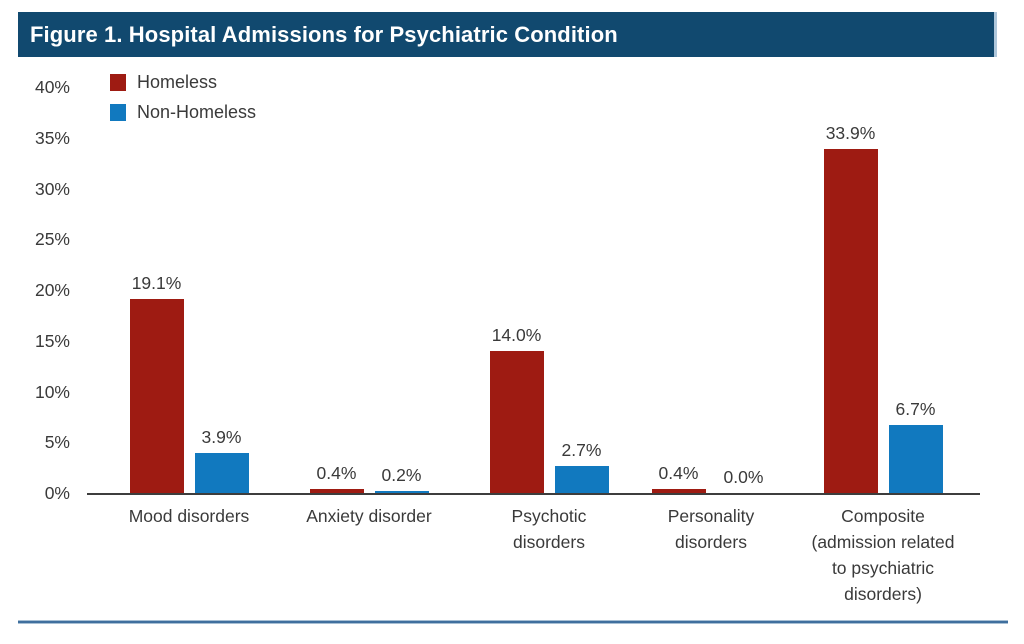  I want to click on category-label-mood-disorders: Mood disorders, so click(189, 516).